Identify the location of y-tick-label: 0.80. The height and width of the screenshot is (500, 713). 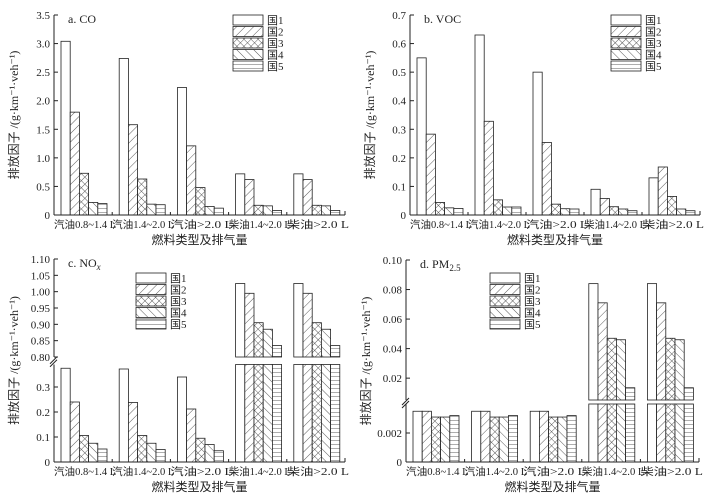
(41, 358).